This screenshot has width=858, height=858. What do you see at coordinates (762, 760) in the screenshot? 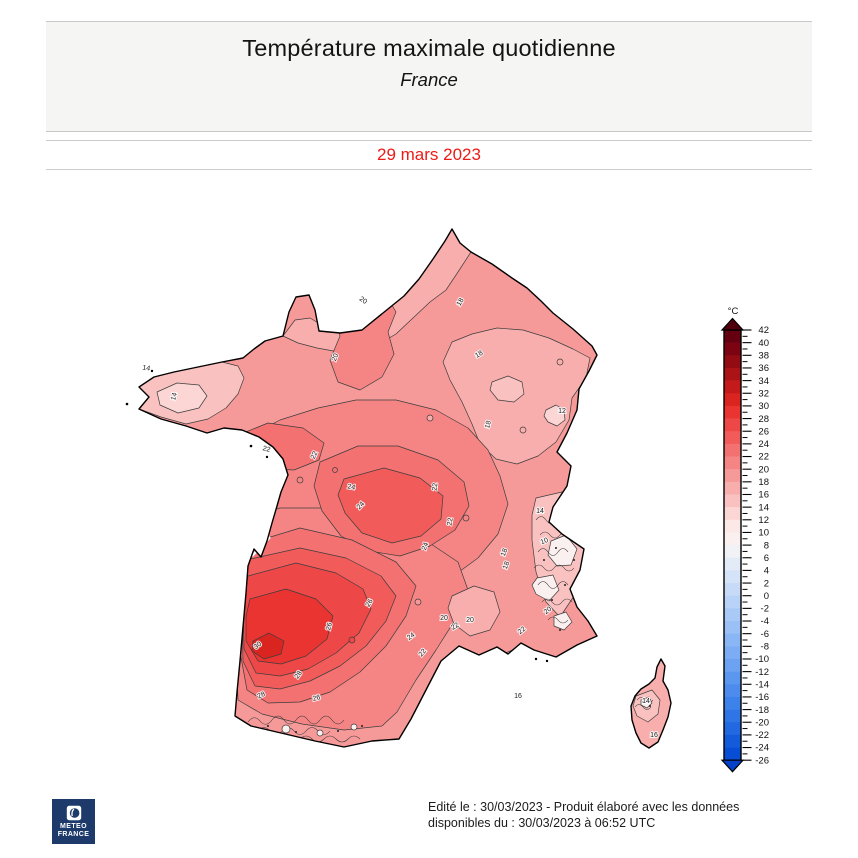
I see `colorbar-tick-label: -26` at bounding box center [762, 760].